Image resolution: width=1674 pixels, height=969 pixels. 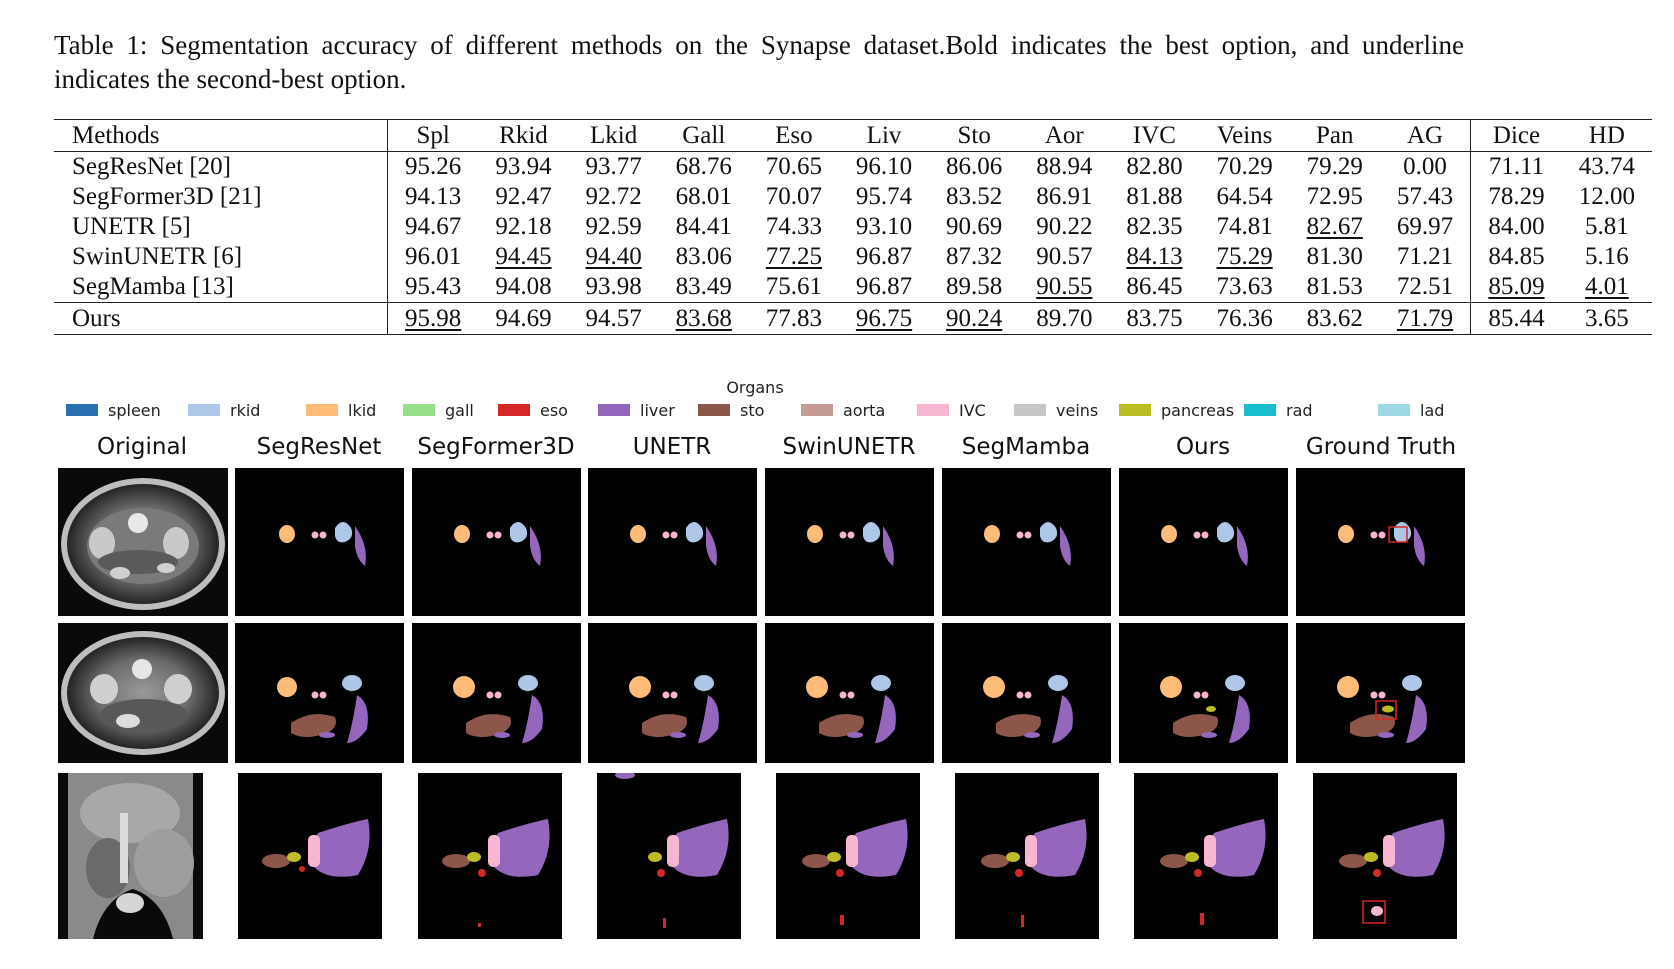 What do you see at coordinates (1413, 410) in the screenshot?
I see `legend-item-lad: lad` at bounding box center [1413, 410].